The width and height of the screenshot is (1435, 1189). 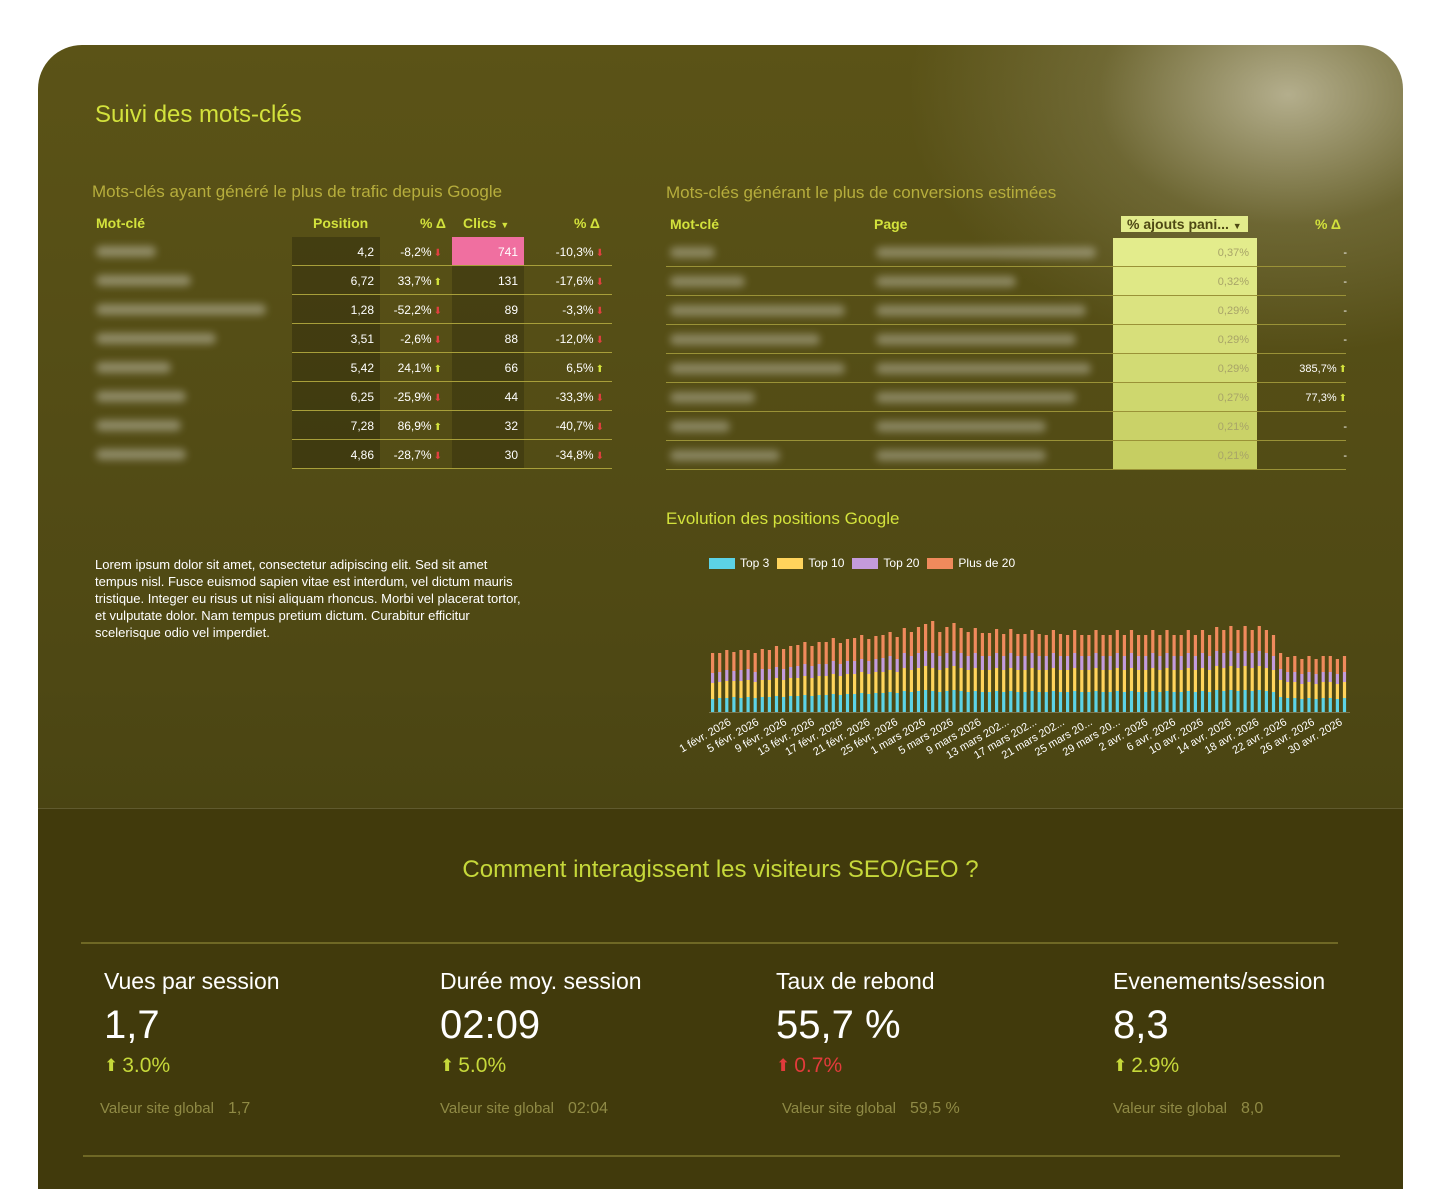 I want to click on col-clics-delta: % Δ, so click(x=587, y=223).